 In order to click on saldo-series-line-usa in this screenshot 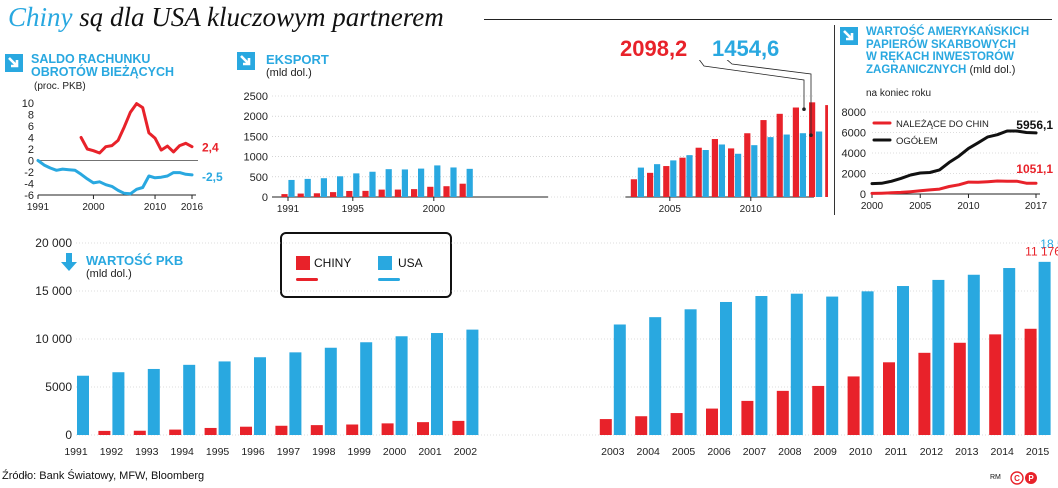, I will do `click(115, 177)`.